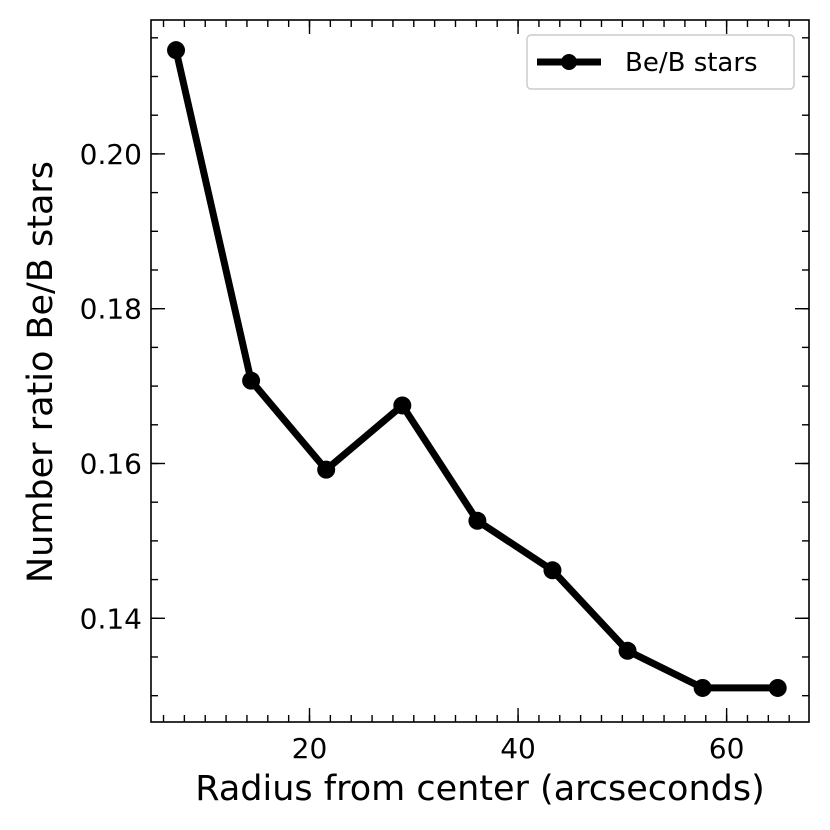  I want to click on x-tick-label: 60, so click(727, 748).